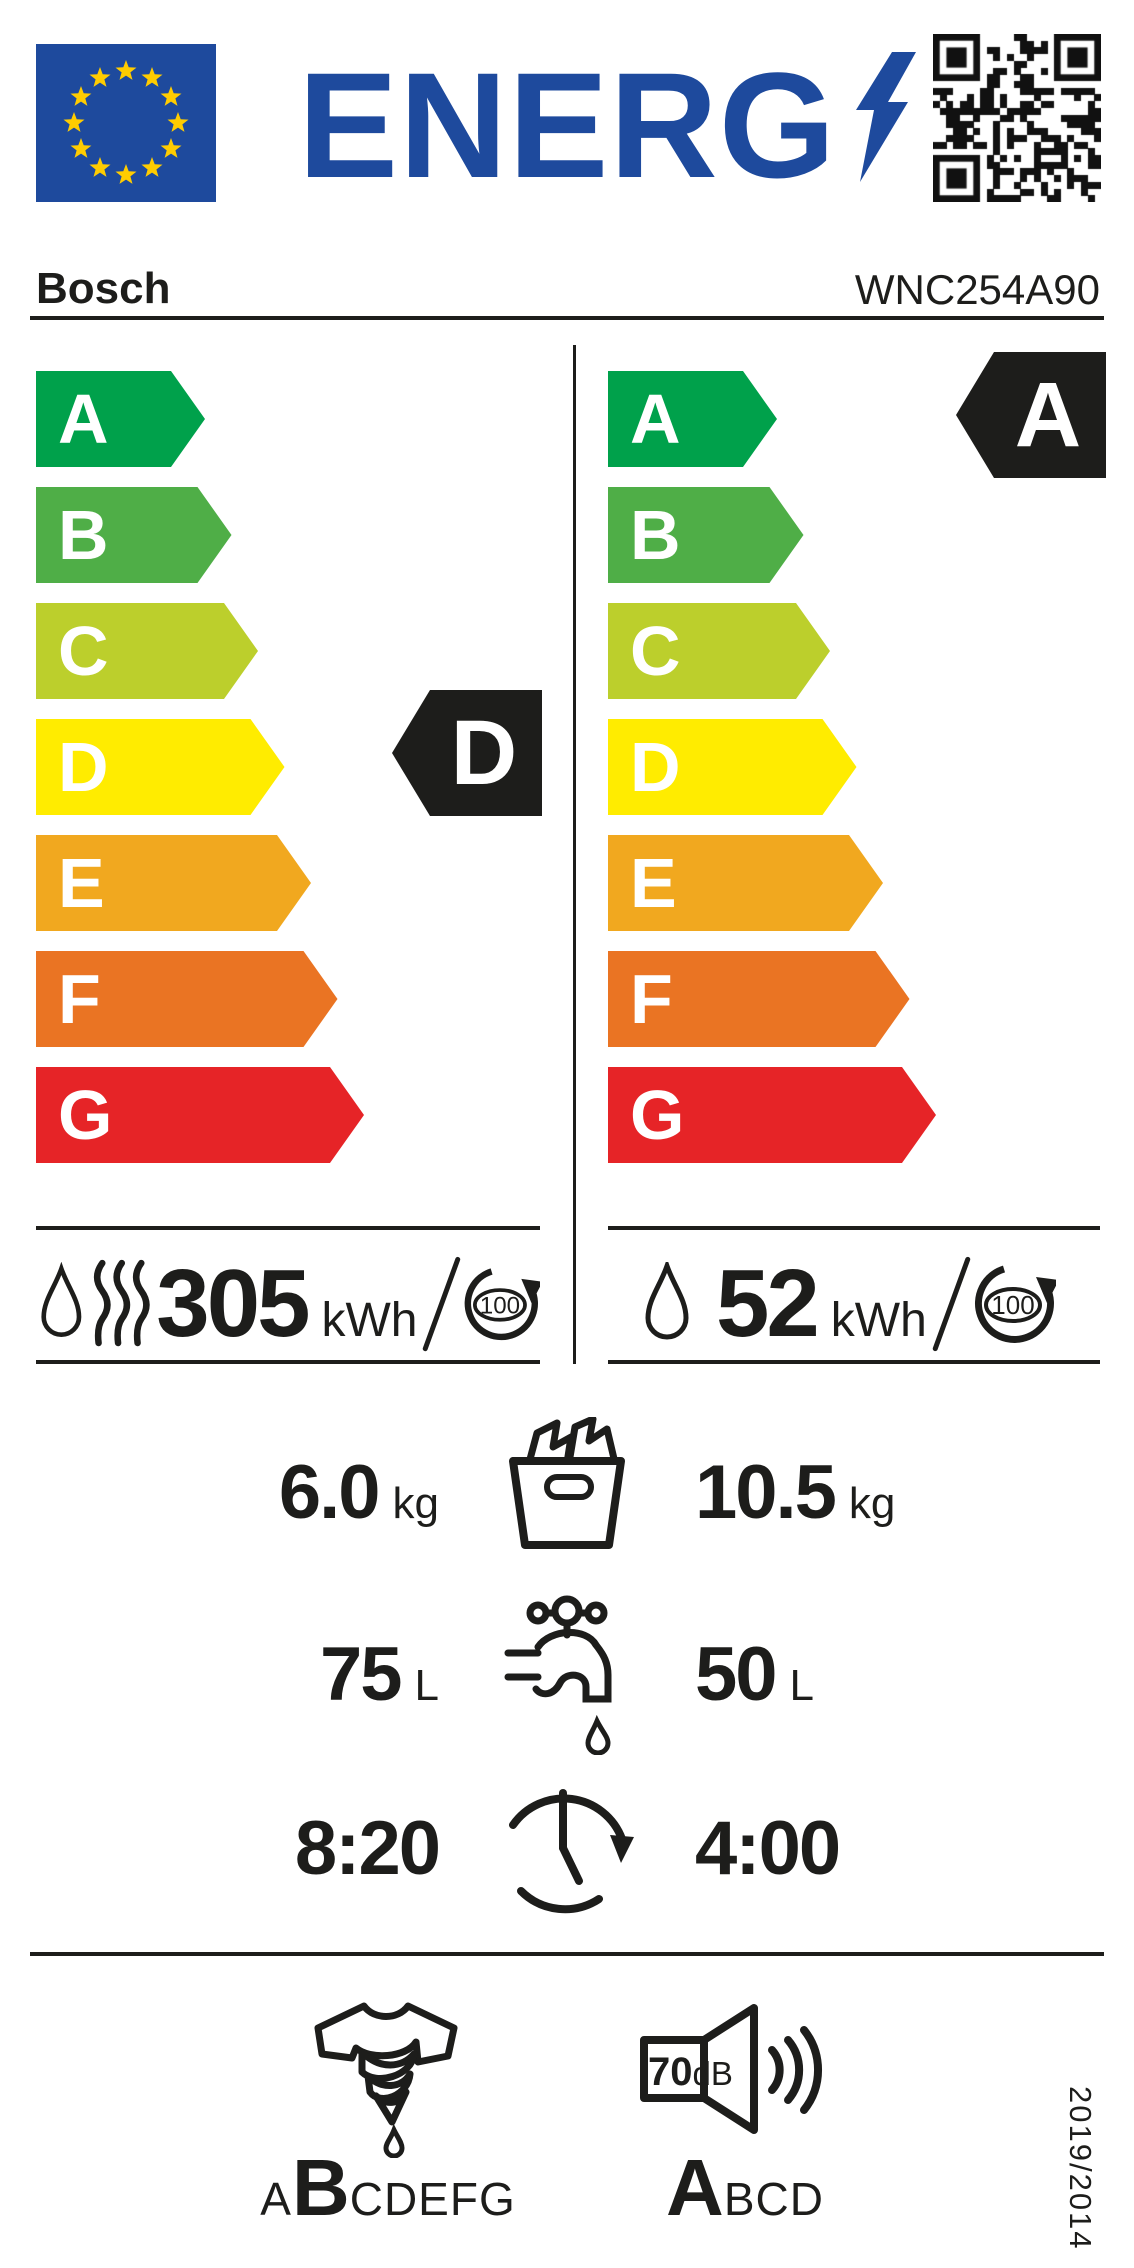 The image size is (1134, 2268). What do you see at coordinates (558, 1675) in the screenshot?
I see `water-tap-icon` at bounding box center [558, 1675].